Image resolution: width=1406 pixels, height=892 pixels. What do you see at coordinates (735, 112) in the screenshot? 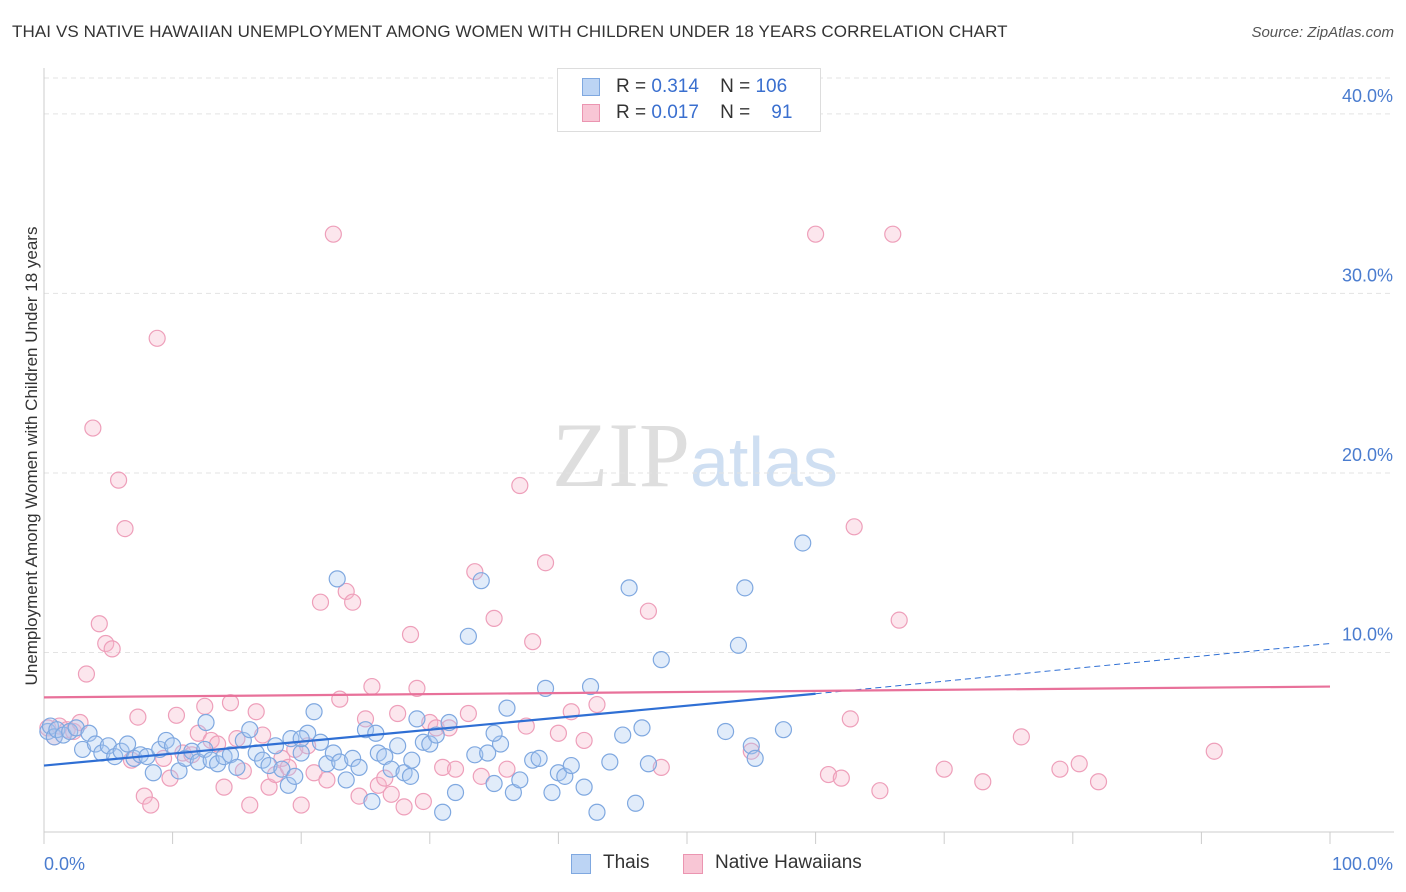
I see `legend-n-label: N =` at bounding box center [735, 112].